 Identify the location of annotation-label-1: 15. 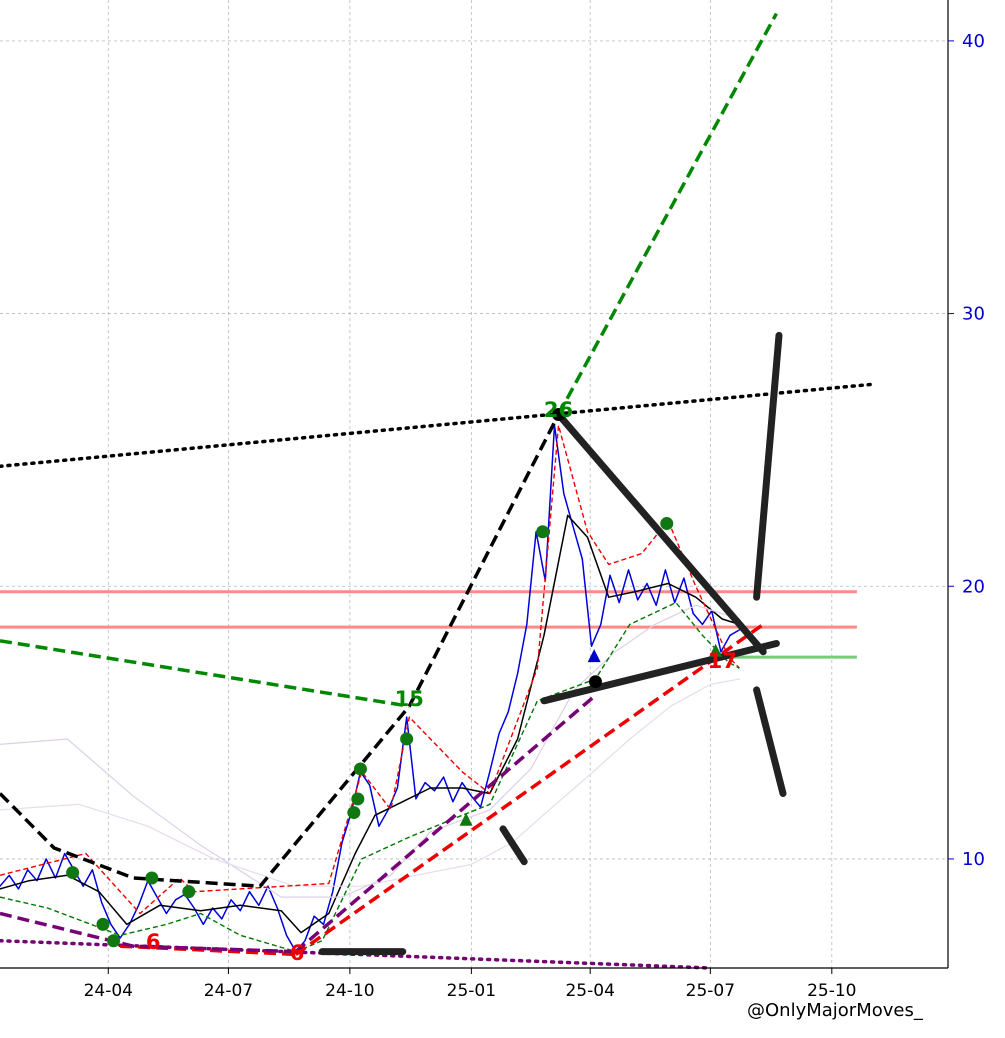
(409, 699).